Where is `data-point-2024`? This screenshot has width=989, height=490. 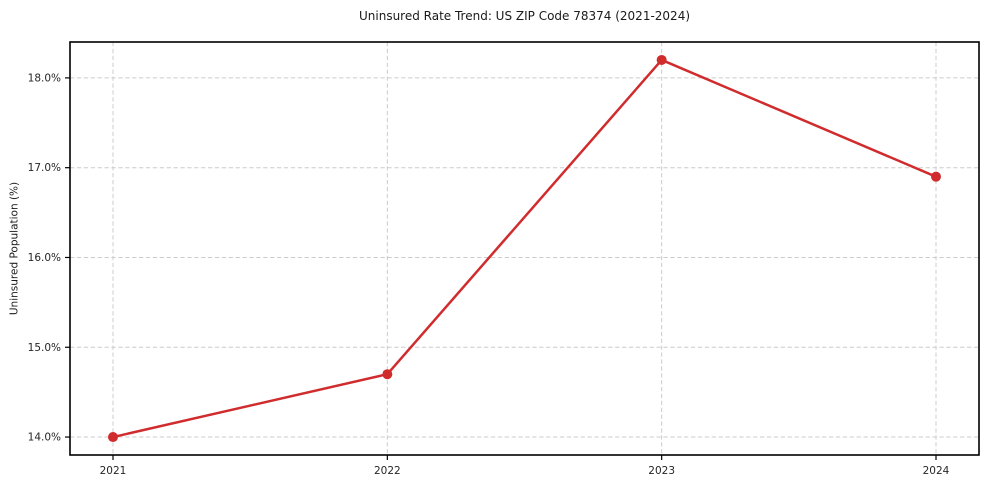 data-point-2024 is located at coordinates (936, 176).